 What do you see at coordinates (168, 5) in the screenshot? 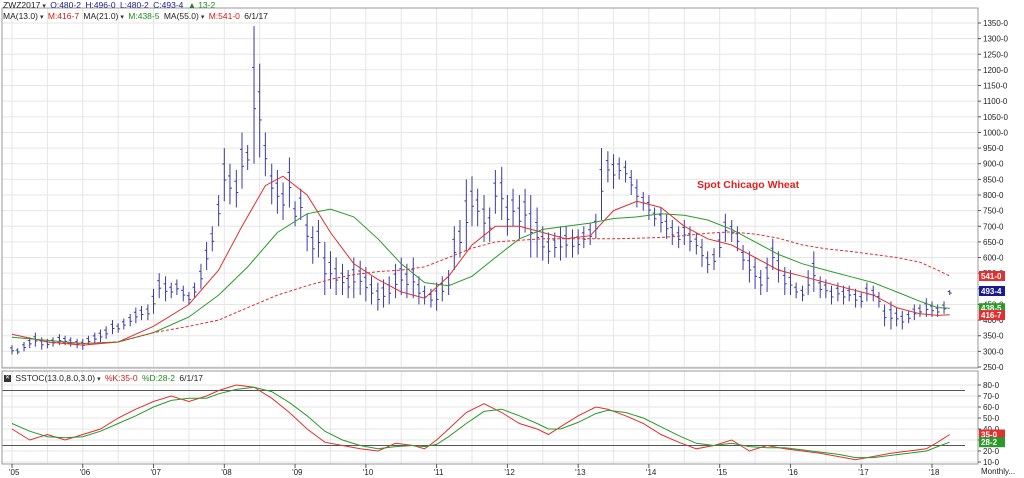
I see `close-value: C:493-4` at bounding box center [168, 5].